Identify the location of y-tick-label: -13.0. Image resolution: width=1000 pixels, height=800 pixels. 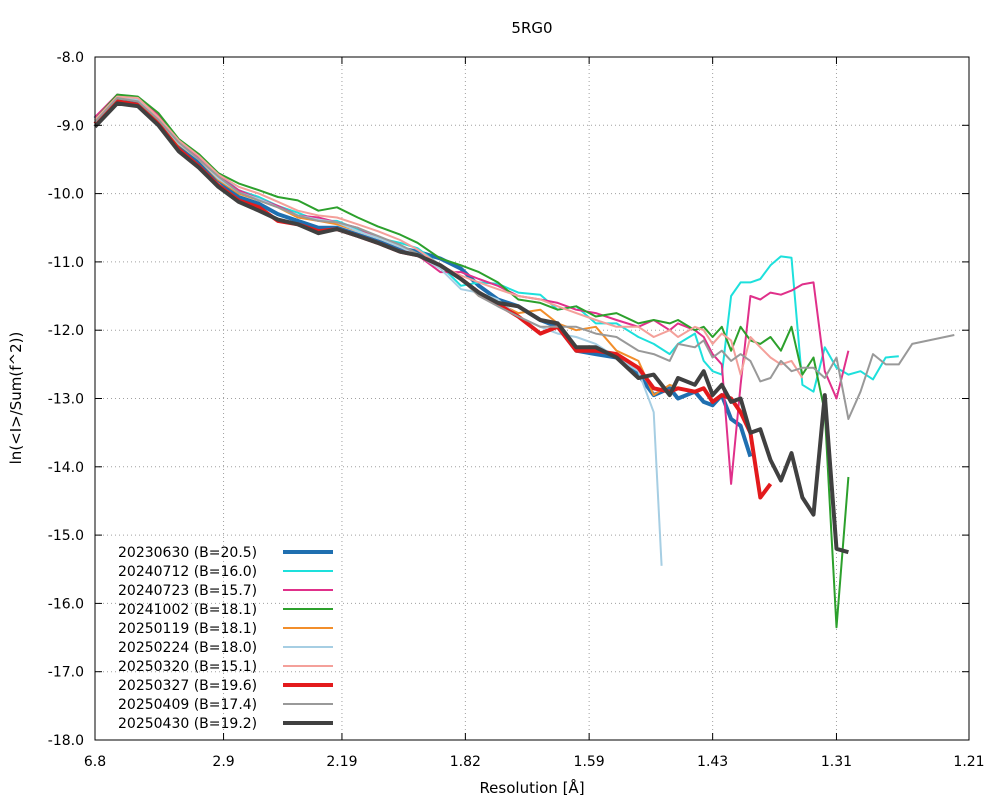
(66, 400).